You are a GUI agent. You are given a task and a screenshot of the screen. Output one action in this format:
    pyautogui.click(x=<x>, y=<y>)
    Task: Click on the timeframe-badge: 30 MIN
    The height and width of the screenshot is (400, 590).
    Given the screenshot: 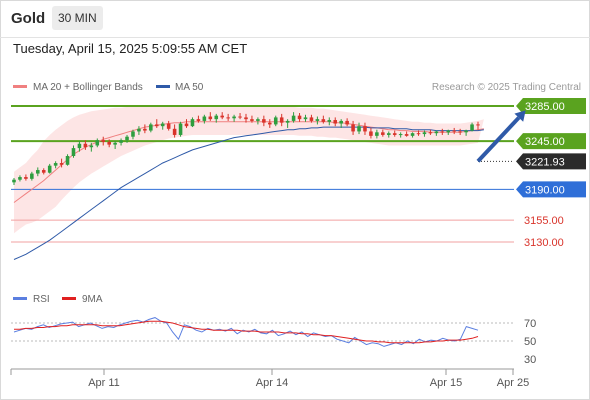 What is the action you would take?
    pyautogui.click(x=77, y=18)
    